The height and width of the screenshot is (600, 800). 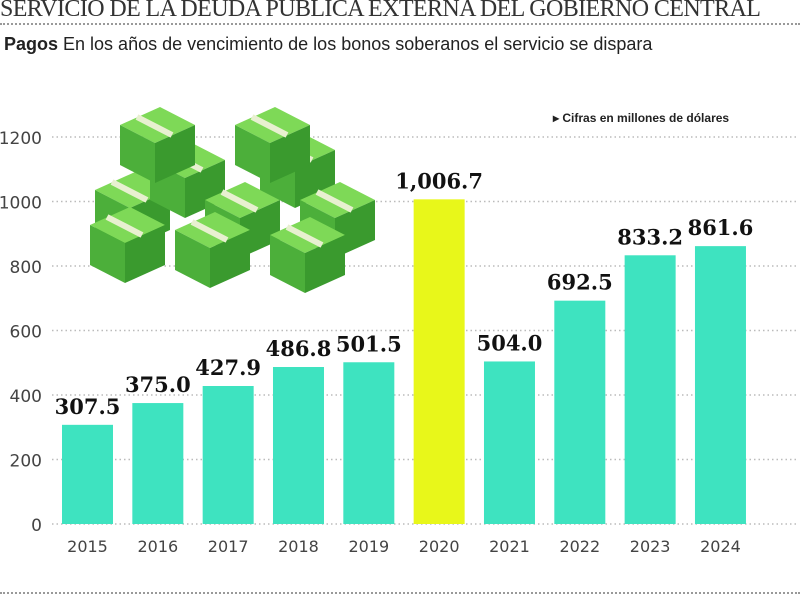 What do you see at coordinates (26, 462) in the screenshot?
I see `y-tick-label: 200` at bounding box center [26, 462].